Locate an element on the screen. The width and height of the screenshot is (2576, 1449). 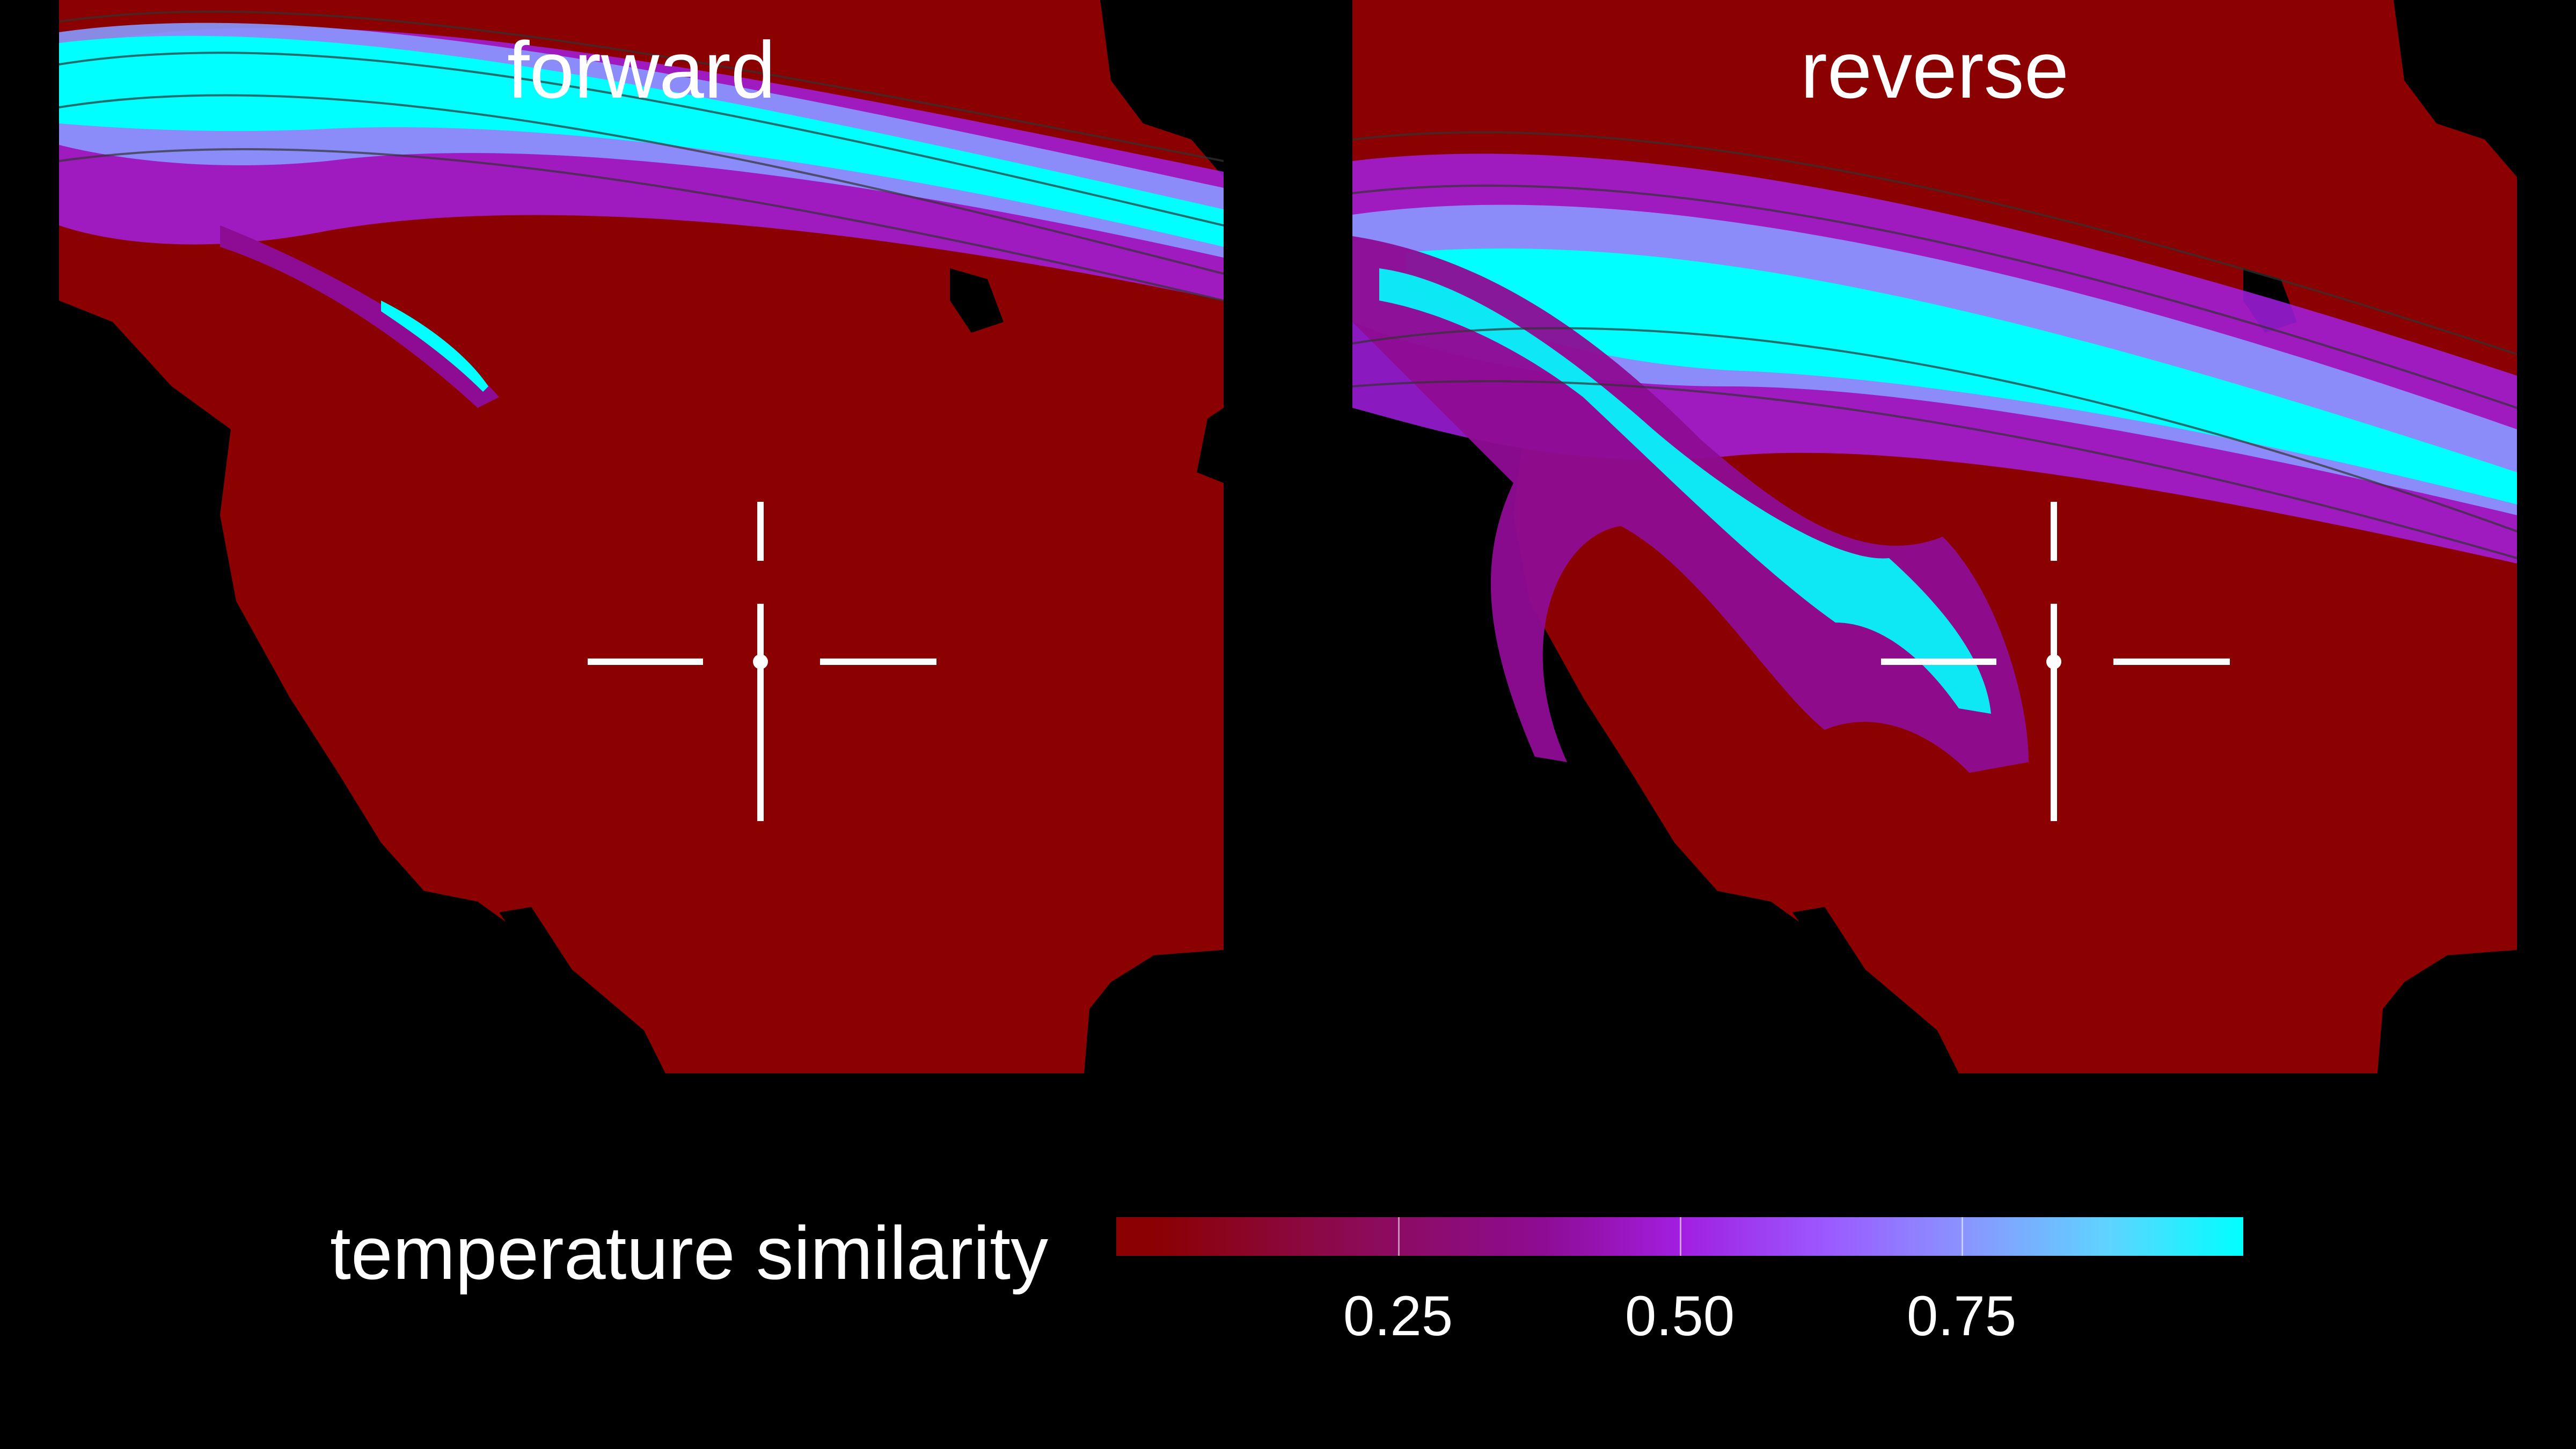
panel-title-reverse: reverse is located at coordinates (1934, 70).